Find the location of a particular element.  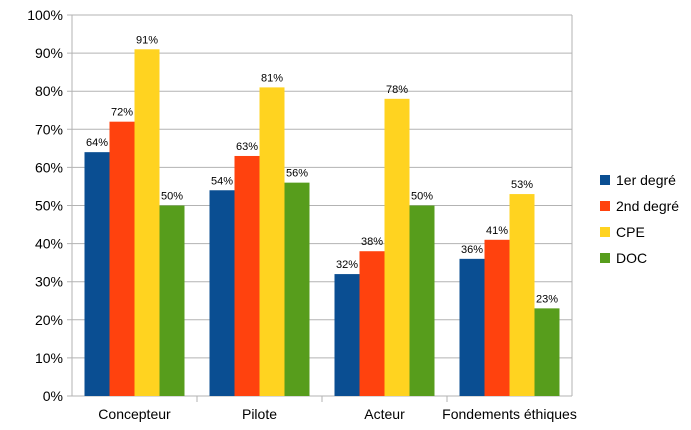

legend-label: DOC is located at coordinates (631, 258).